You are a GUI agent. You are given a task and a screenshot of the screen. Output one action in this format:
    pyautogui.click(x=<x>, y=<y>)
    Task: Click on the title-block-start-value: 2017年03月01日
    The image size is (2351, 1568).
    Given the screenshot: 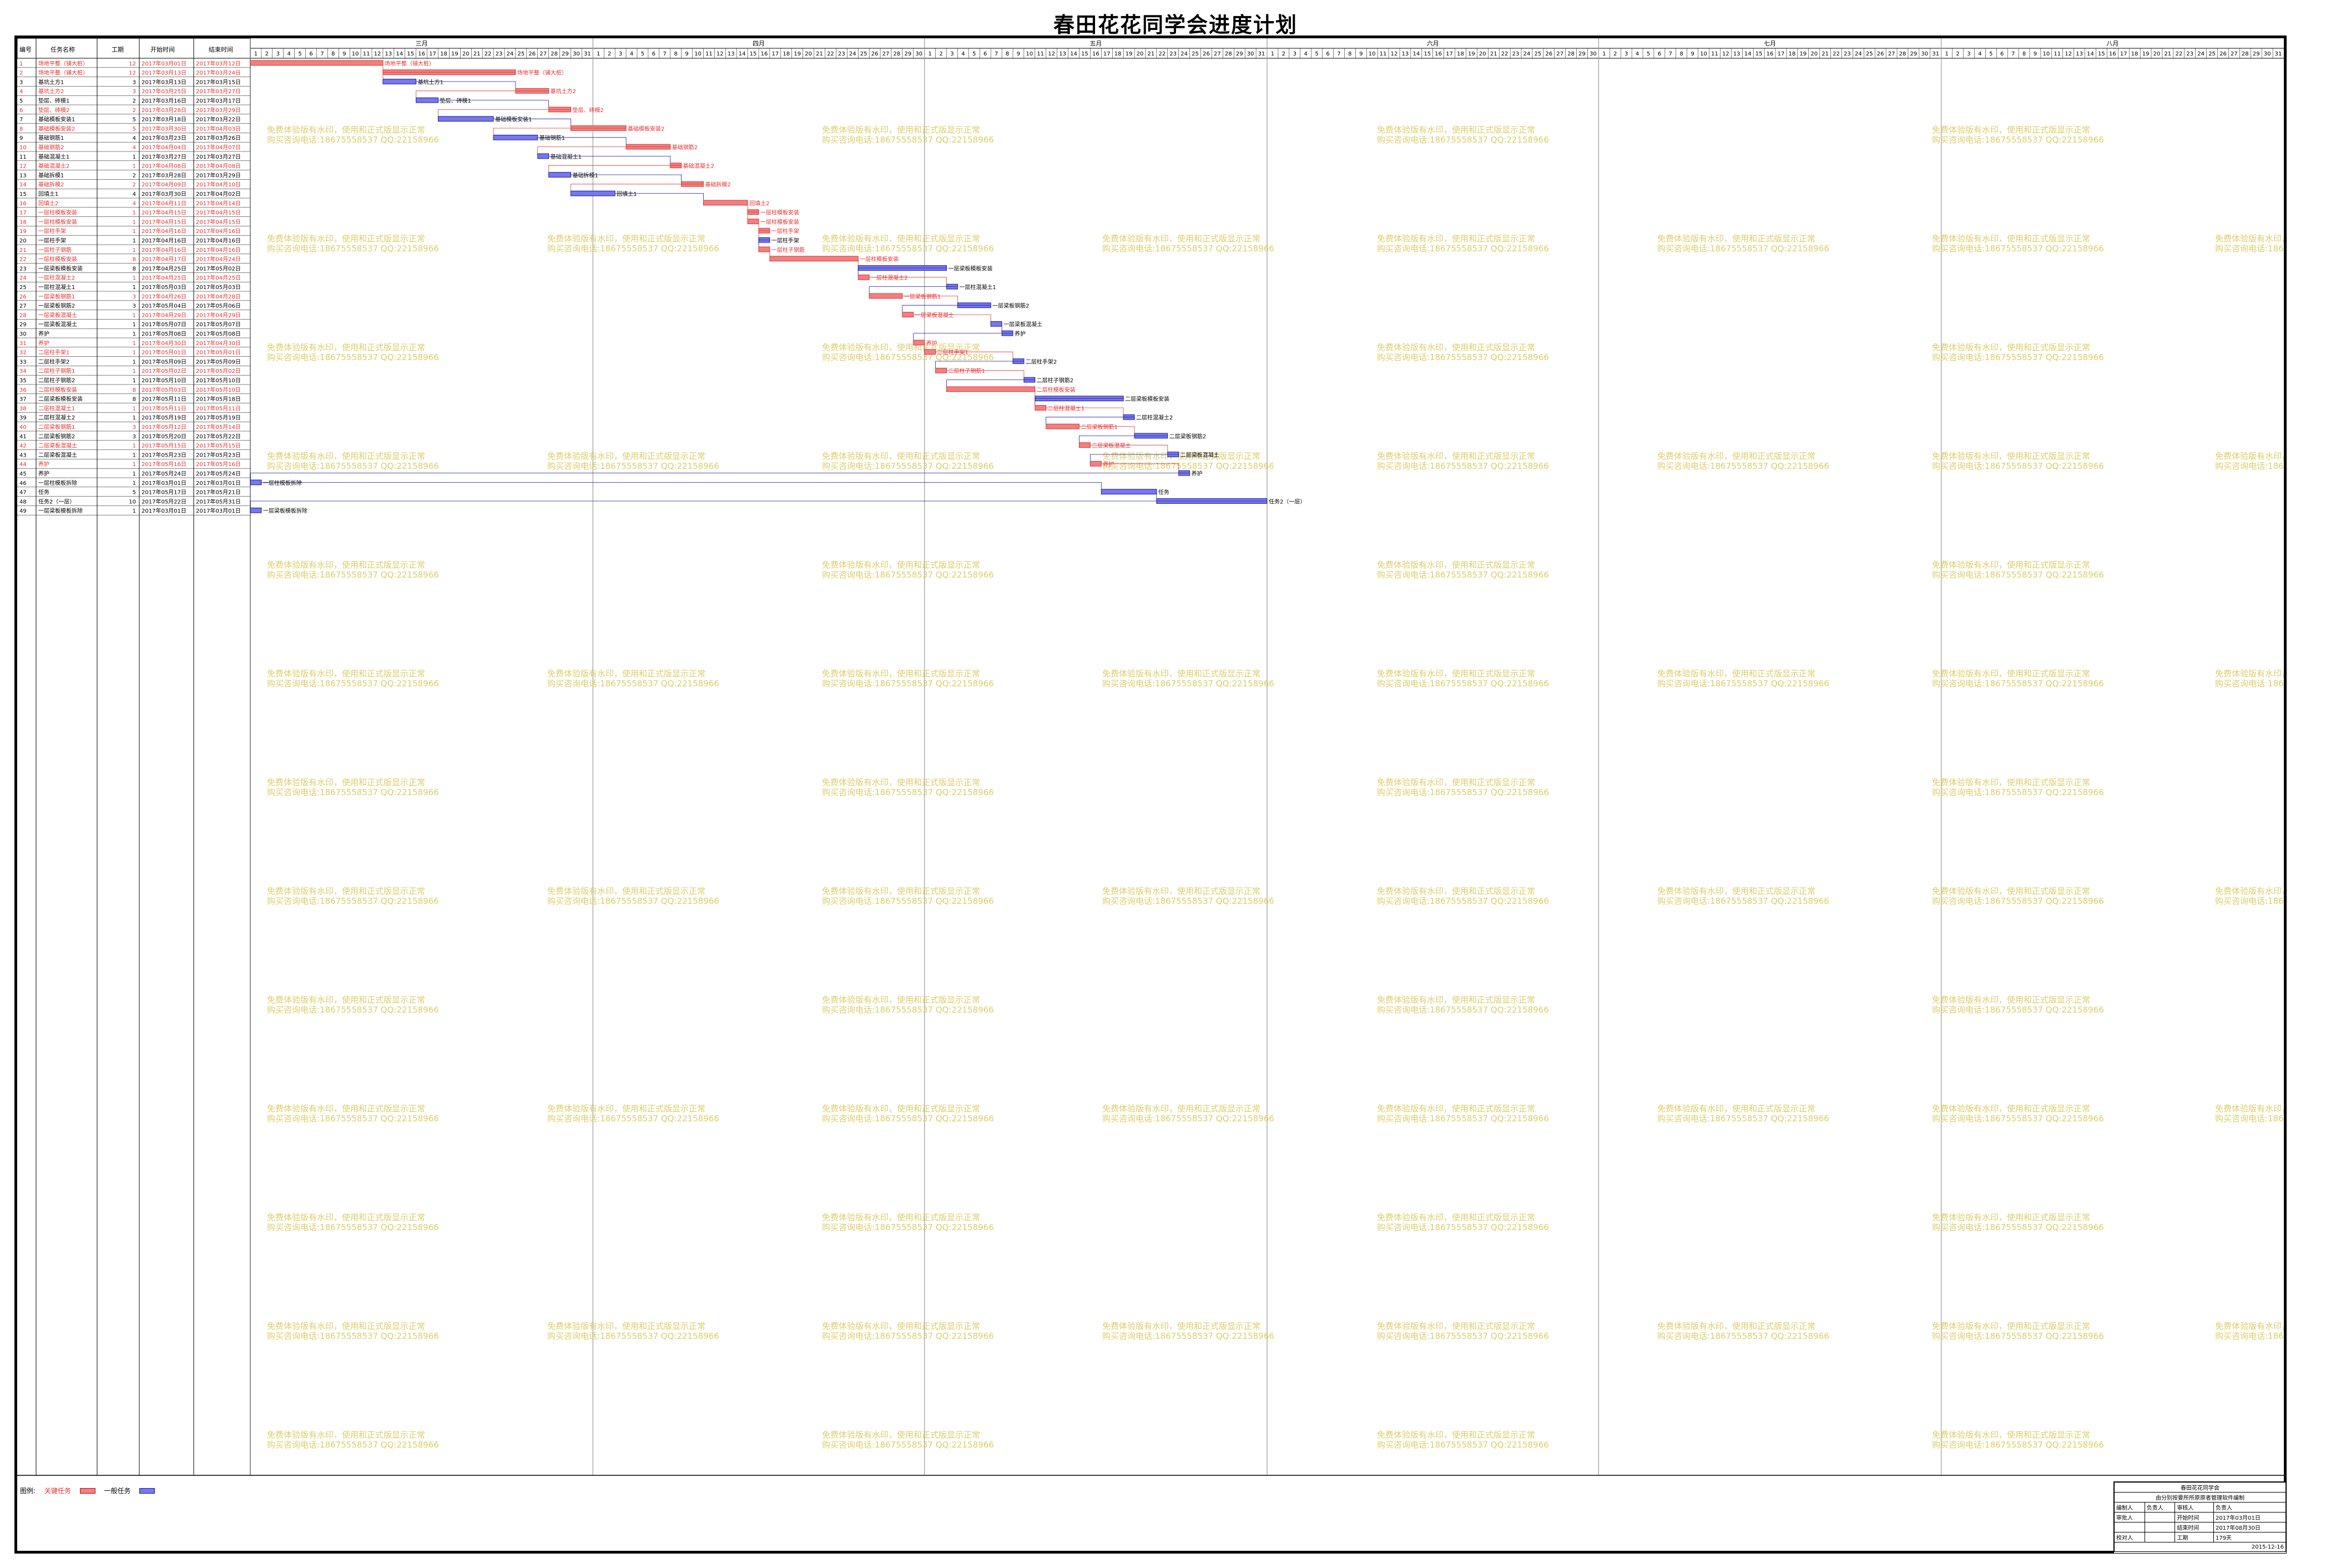 What is the action you would take?
    pyautogui.click(x=2250, y=1517)
    